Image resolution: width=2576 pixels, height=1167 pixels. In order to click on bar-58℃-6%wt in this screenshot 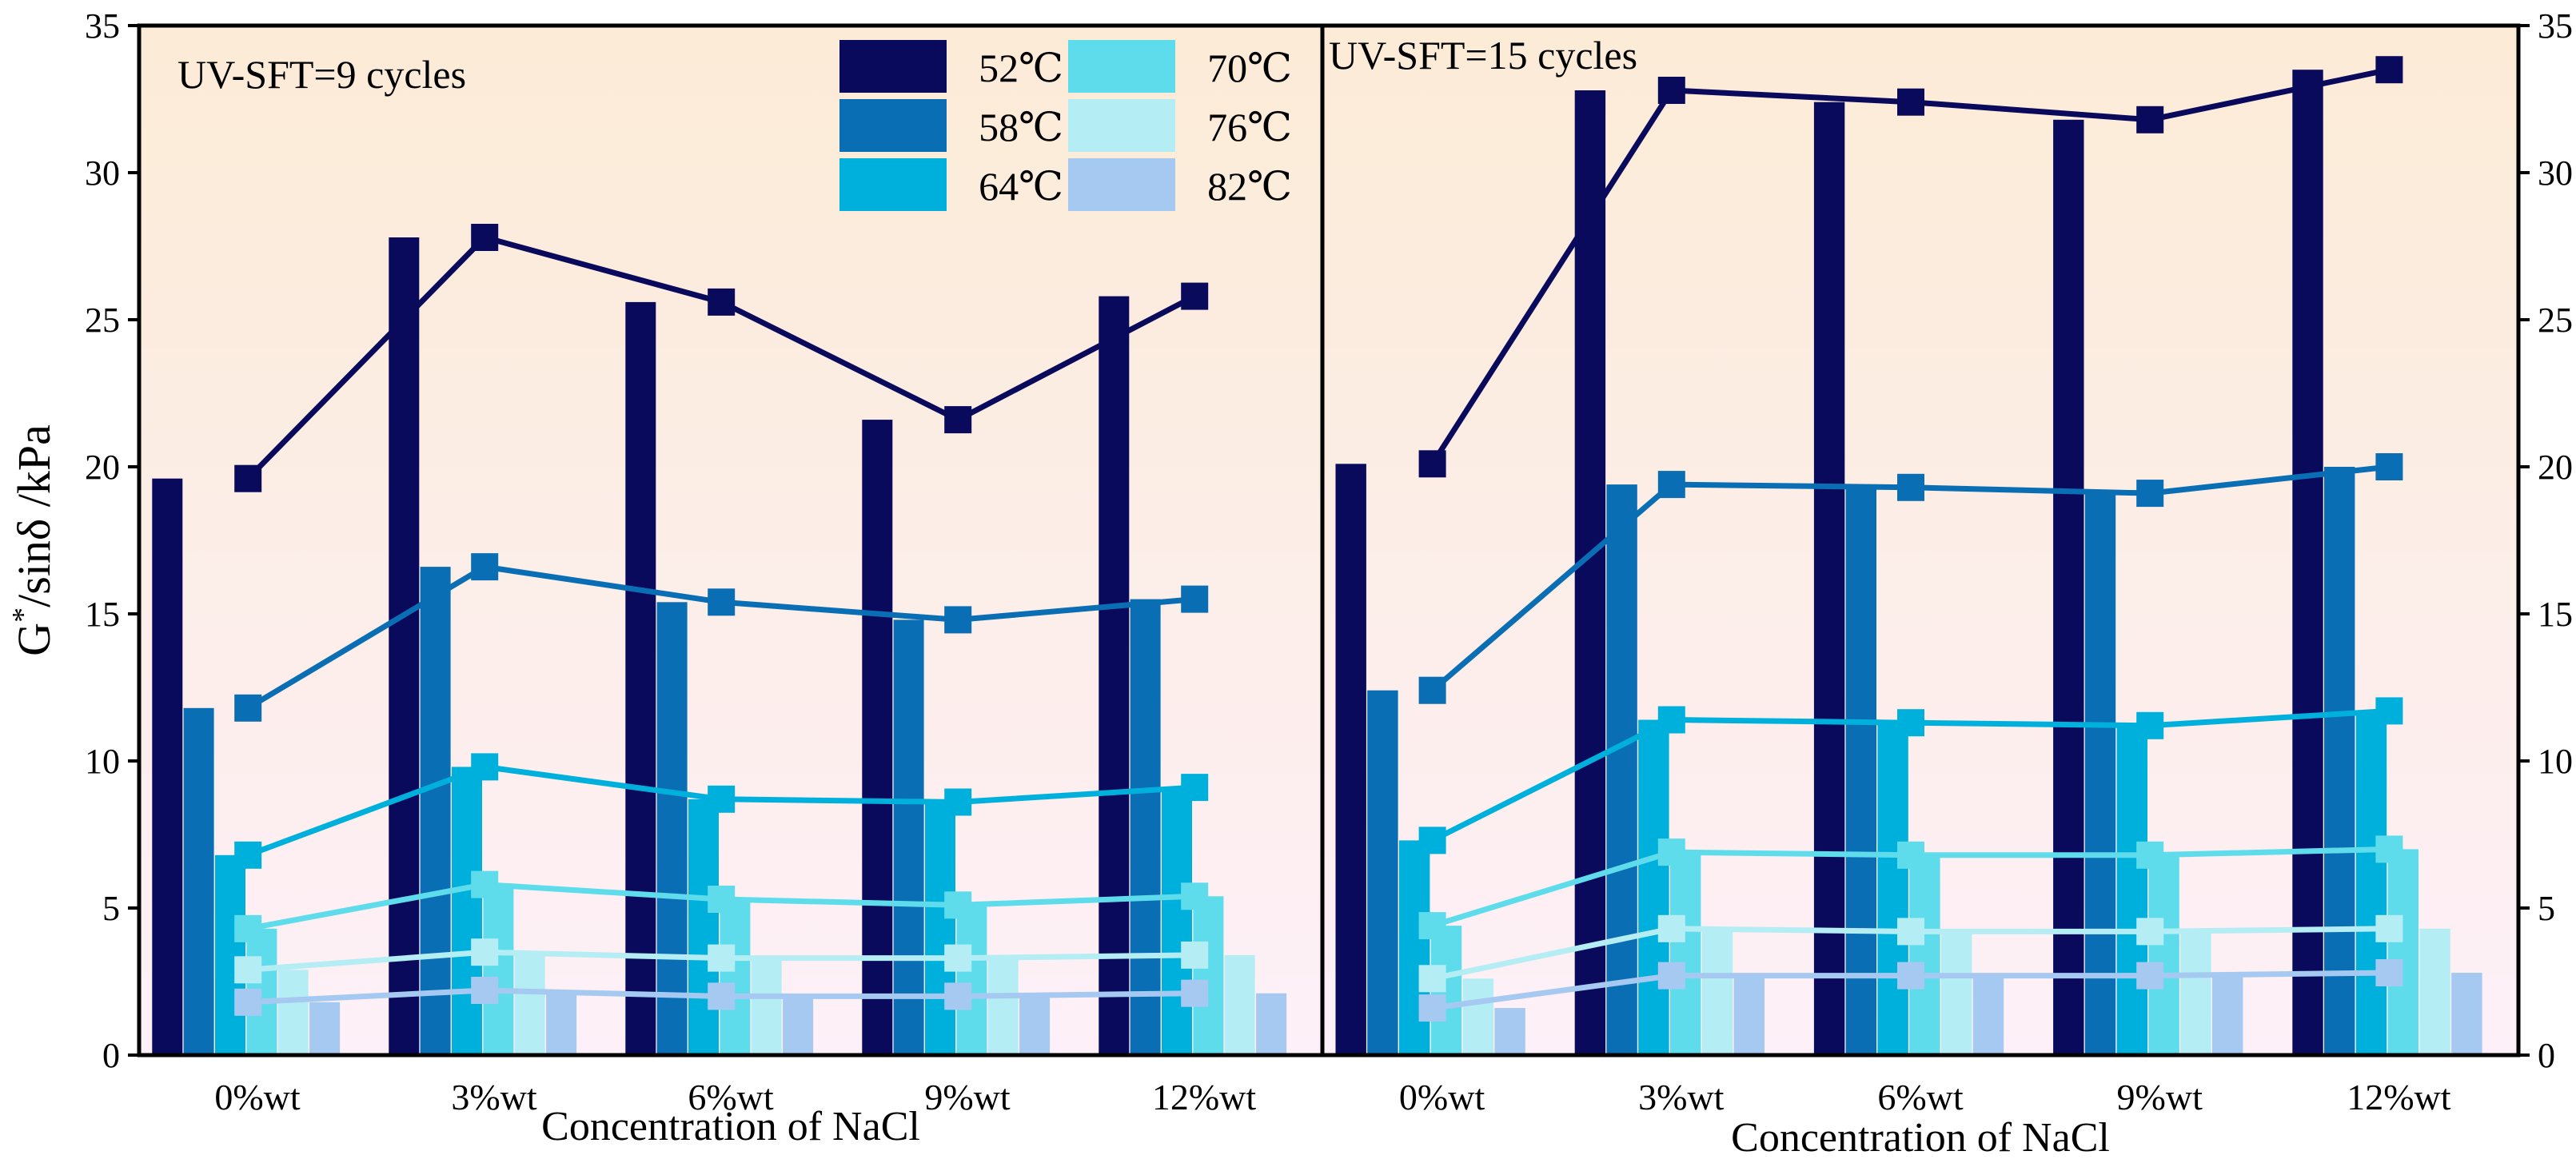, I will do `click(672, 828)`.